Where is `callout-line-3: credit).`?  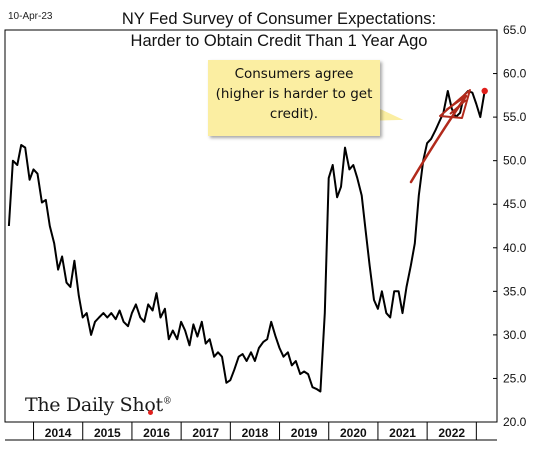
callout-line-3: credit). is located at coordinates (294, 114).